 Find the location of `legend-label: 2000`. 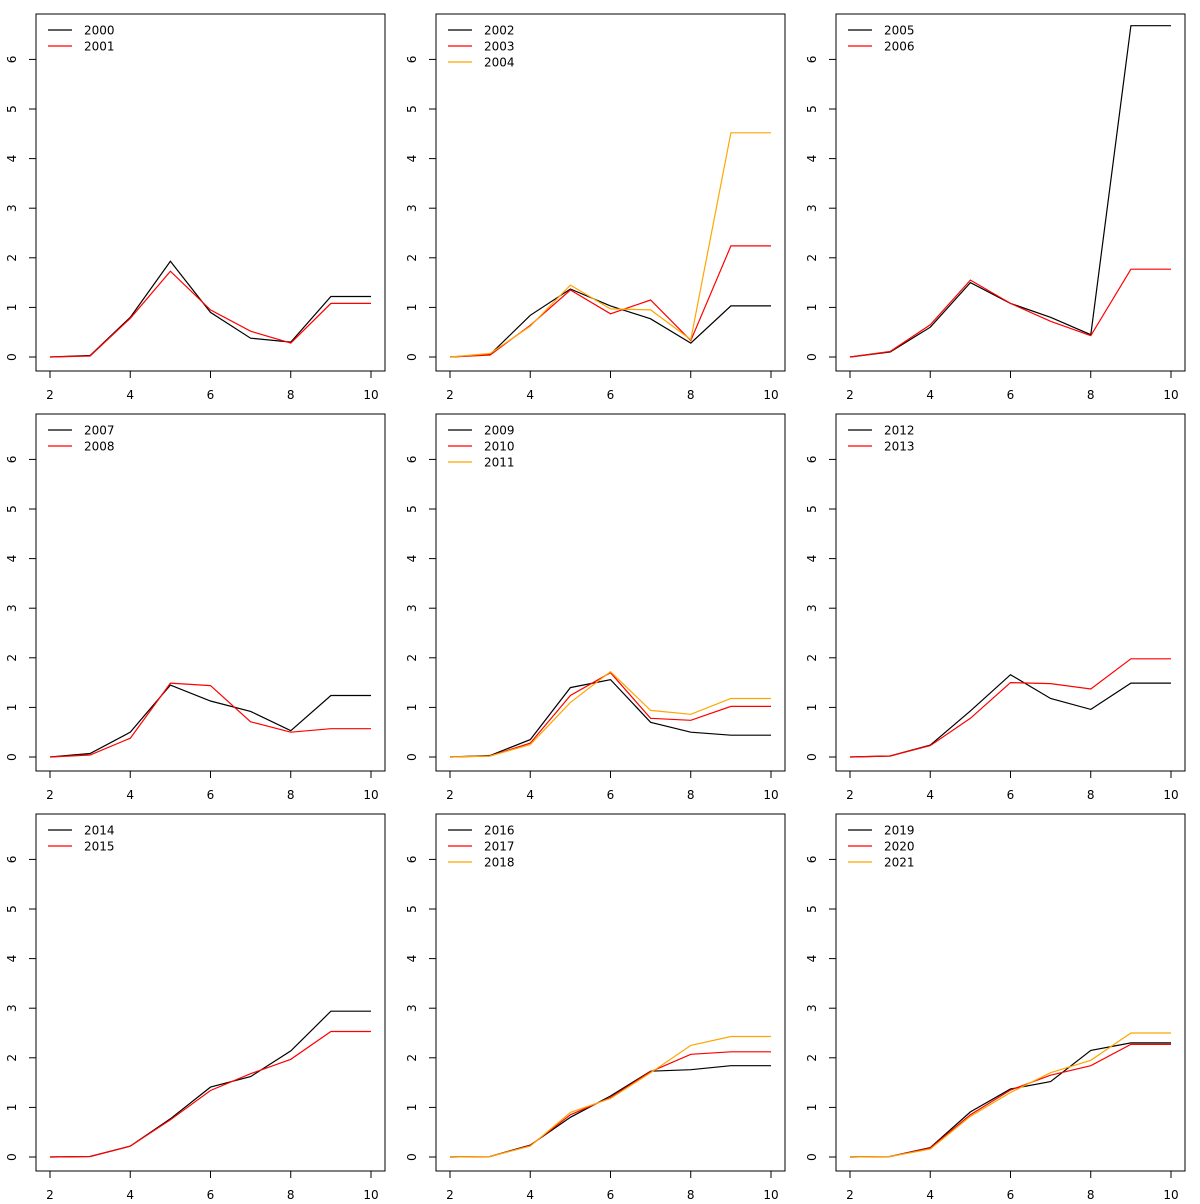

legend-label: 2000 is located at coordinates (99, 31).